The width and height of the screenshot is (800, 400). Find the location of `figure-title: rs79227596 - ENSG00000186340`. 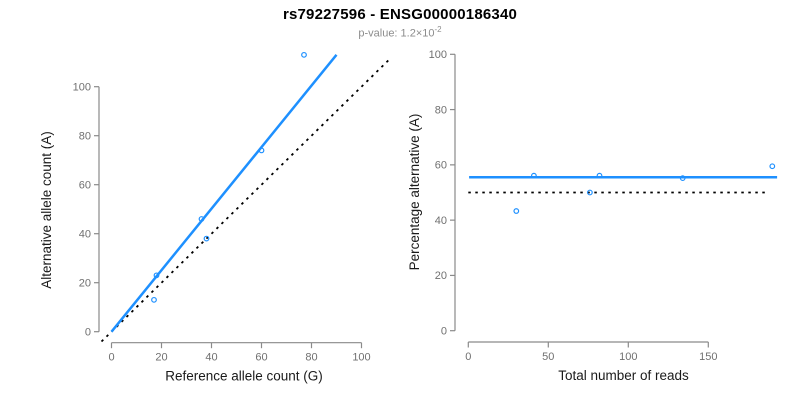

figure-title: rs79227596 - ENSG00000186340 is located at coordinates (400, 14).